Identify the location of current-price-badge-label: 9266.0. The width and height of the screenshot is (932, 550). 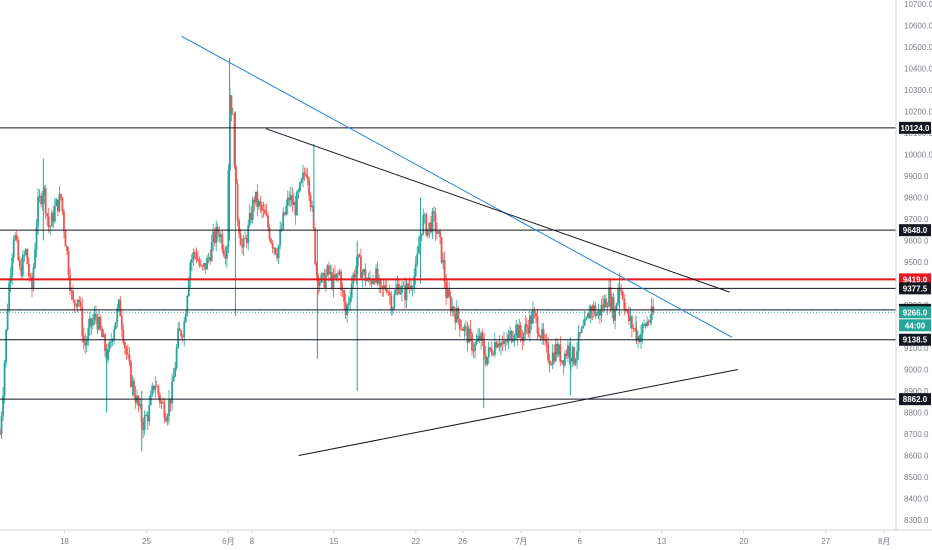
(915, 312).